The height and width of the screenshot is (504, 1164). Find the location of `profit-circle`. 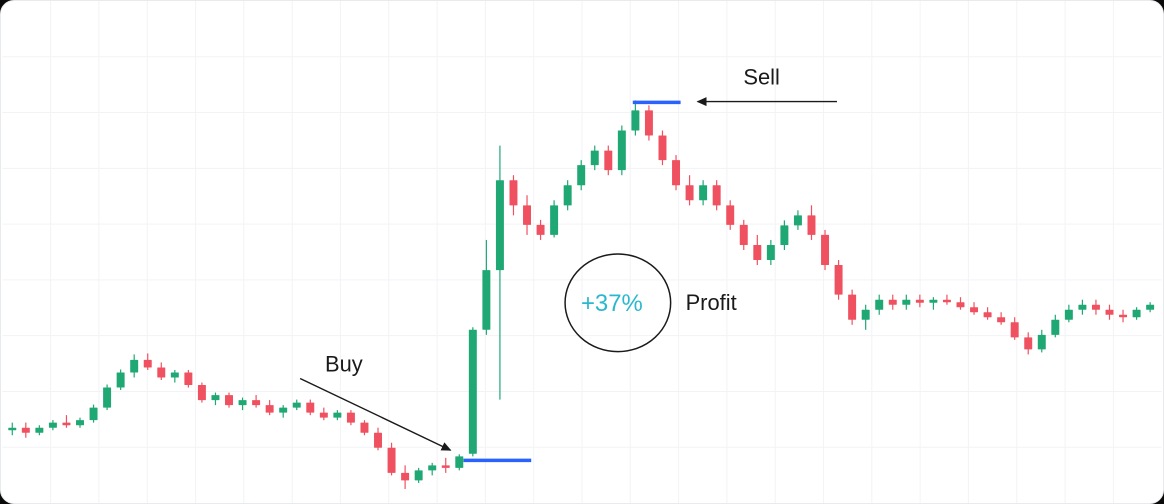

profit-circle is located at coordinates (618, 303).